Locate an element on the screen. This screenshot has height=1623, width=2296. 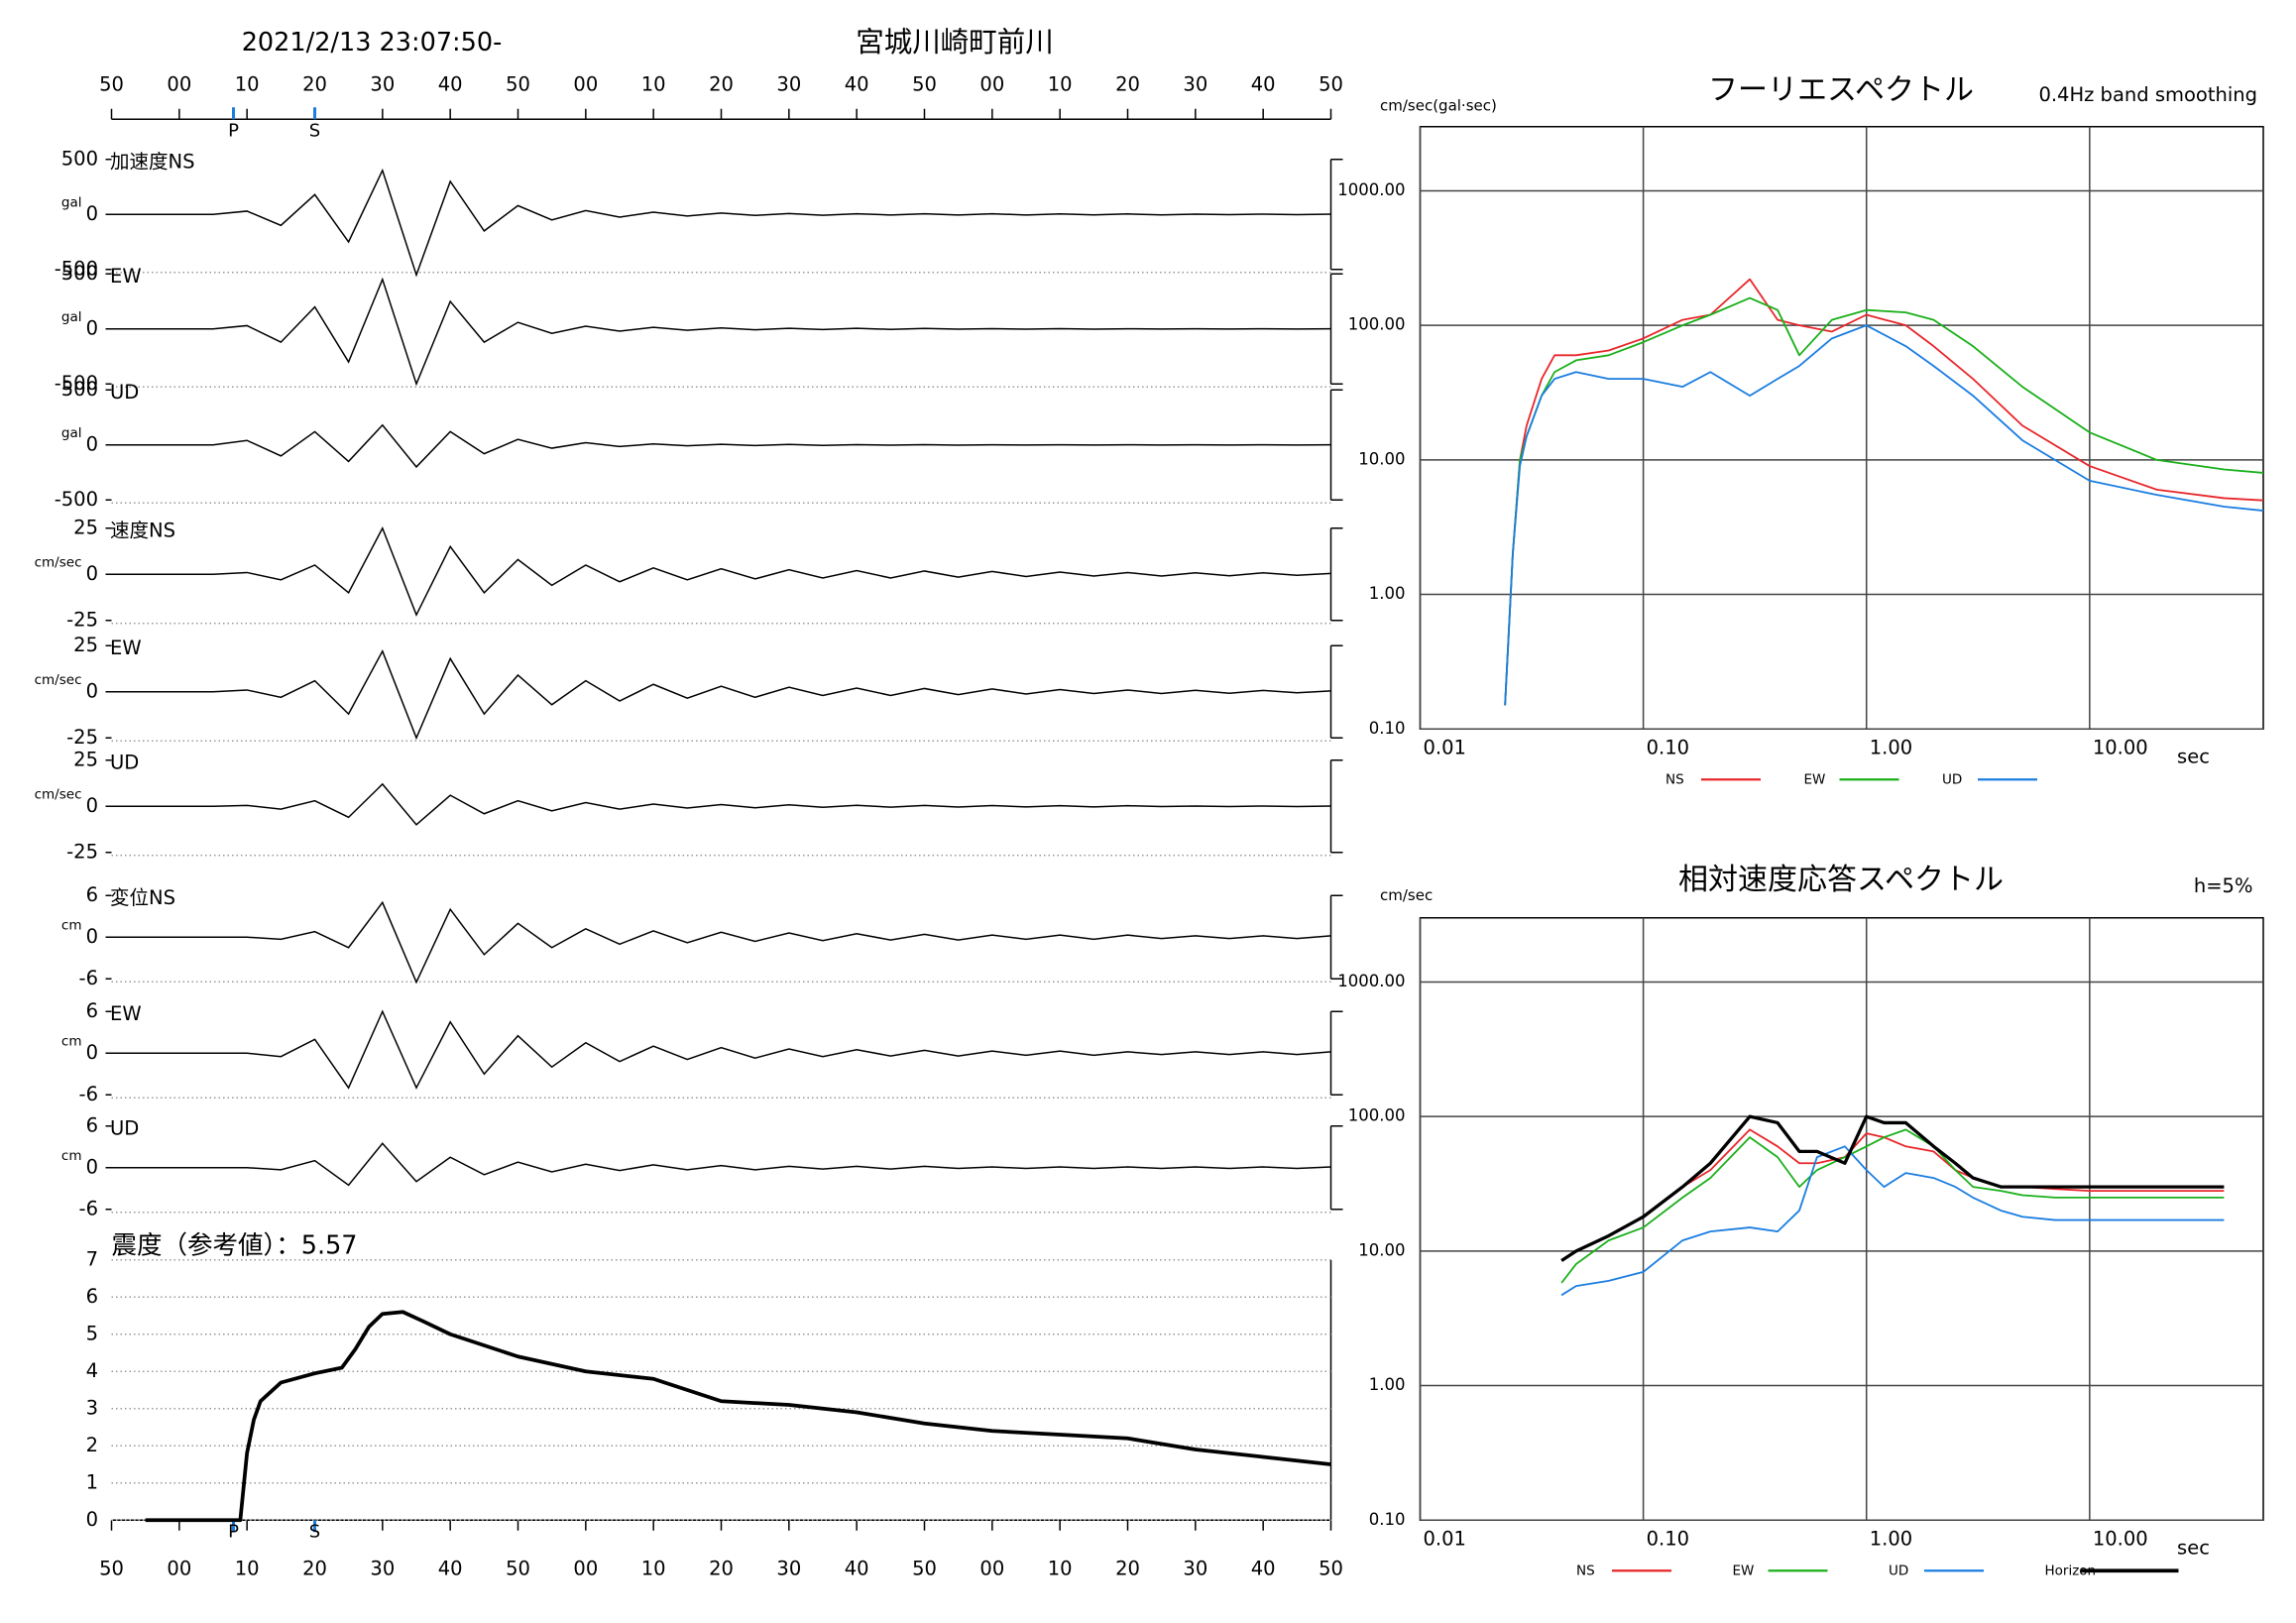
station-name: 宮城川崎町前川 is located at coordinates (955, 42).